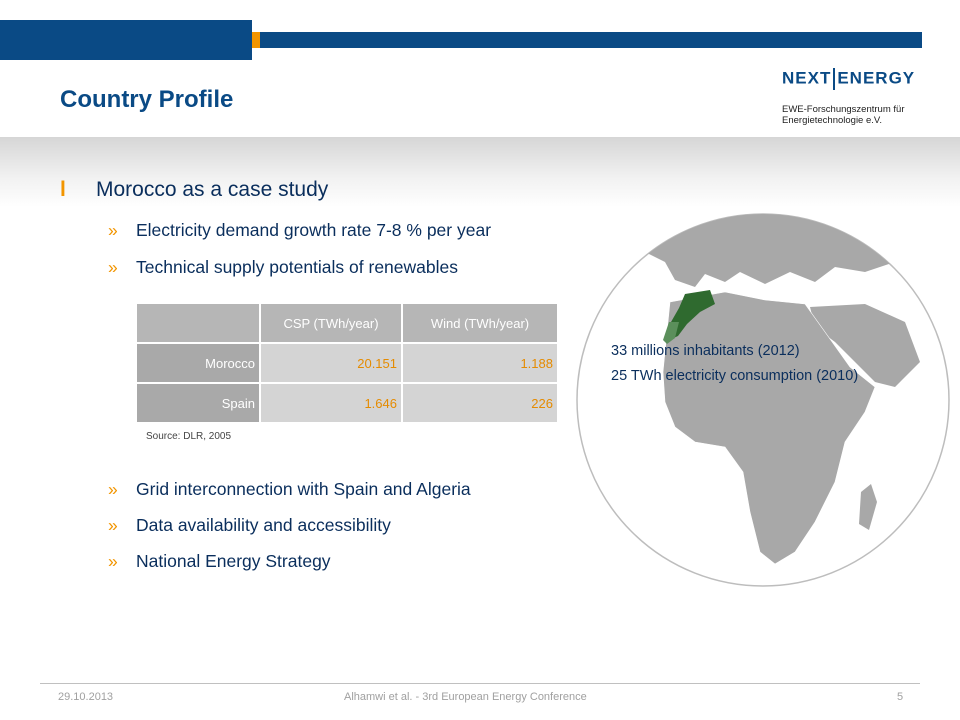  What do you see at coordinates (868, 507) in the screenshot?
I see `madagascar-landmass` at bounding box center [868, 507].